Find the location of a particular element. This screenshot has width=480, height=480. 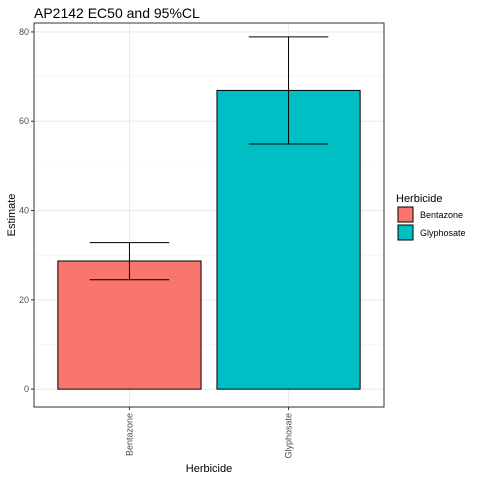

chart-title: AP2142 EC50 and 95%CL is located at coordinates (117, 13).